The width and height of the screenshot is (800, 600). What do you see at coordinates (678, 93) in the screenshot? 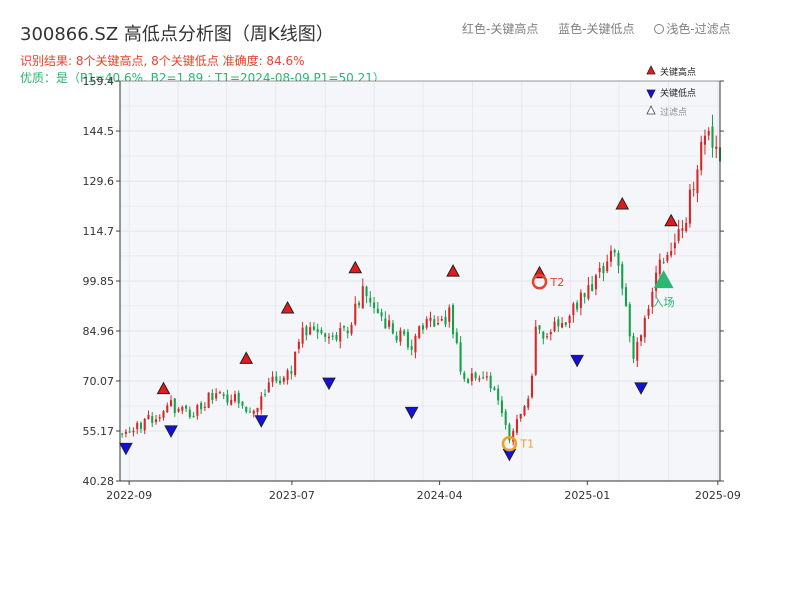
I see `legend-low-label: 关键低点` at bounding box center [678, 93].